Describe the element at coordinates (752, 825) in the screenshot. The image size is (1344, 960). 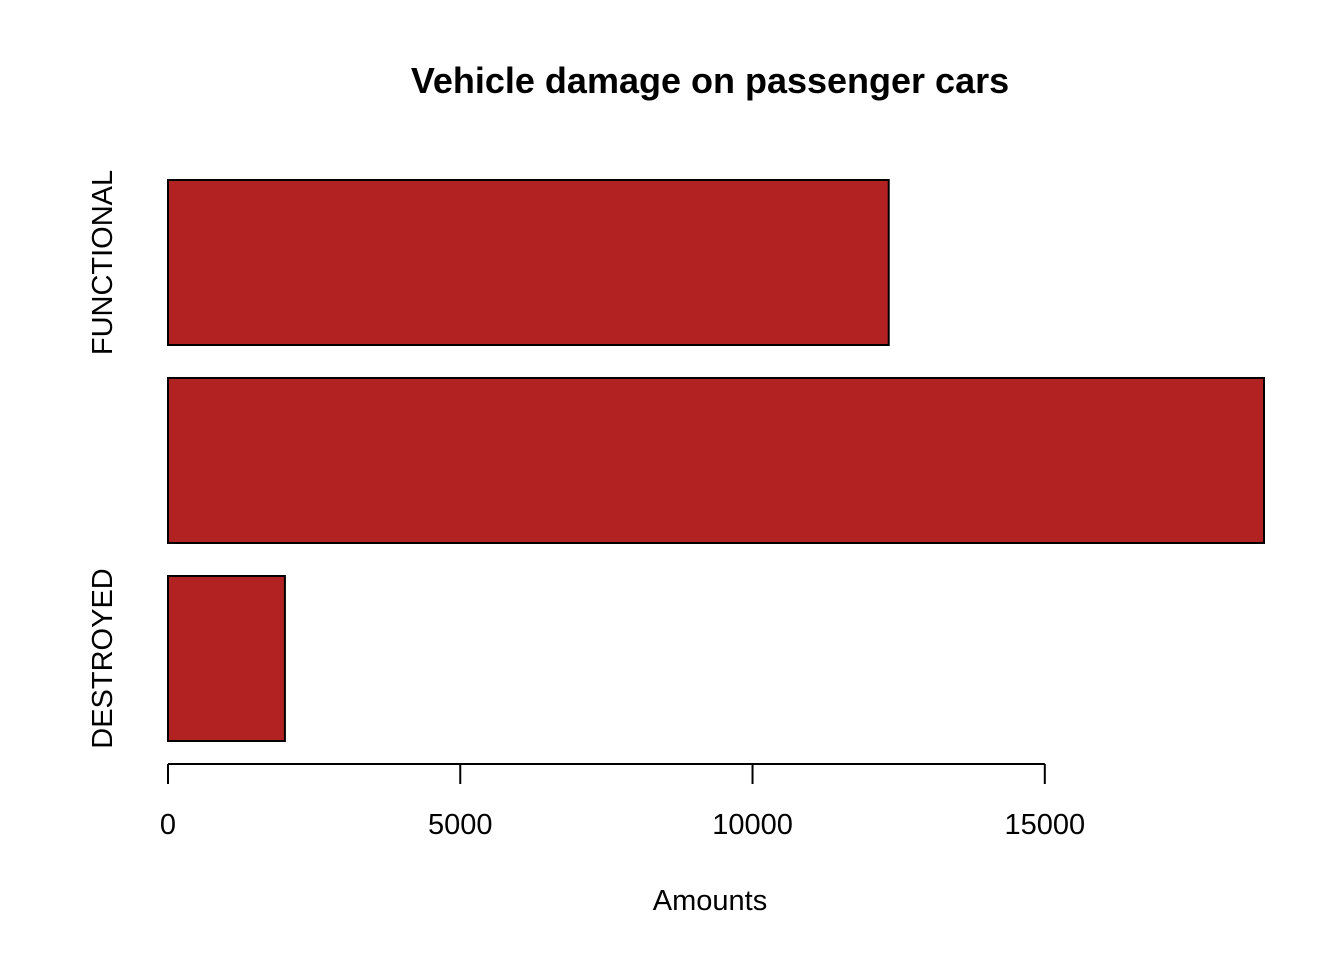
I see `x-tick-label: 10000` at that location.